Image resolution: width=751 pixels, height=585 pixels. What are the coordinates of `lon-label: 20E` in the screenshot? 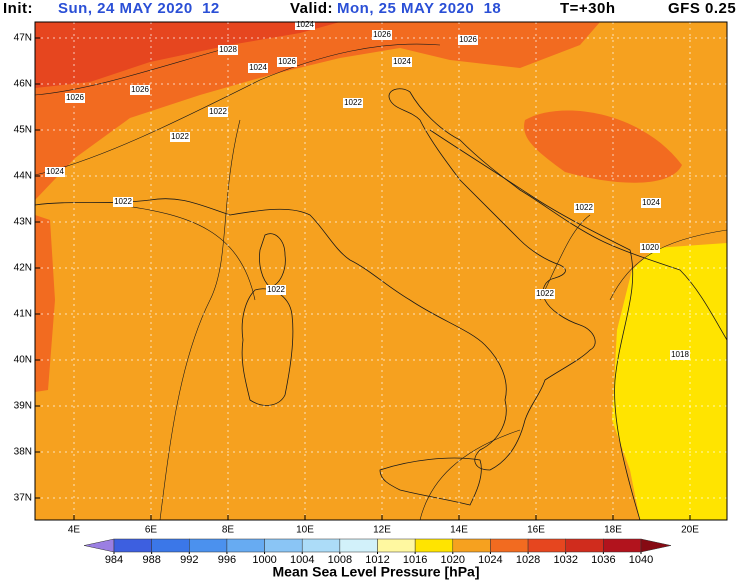 It's located at (690, 530).